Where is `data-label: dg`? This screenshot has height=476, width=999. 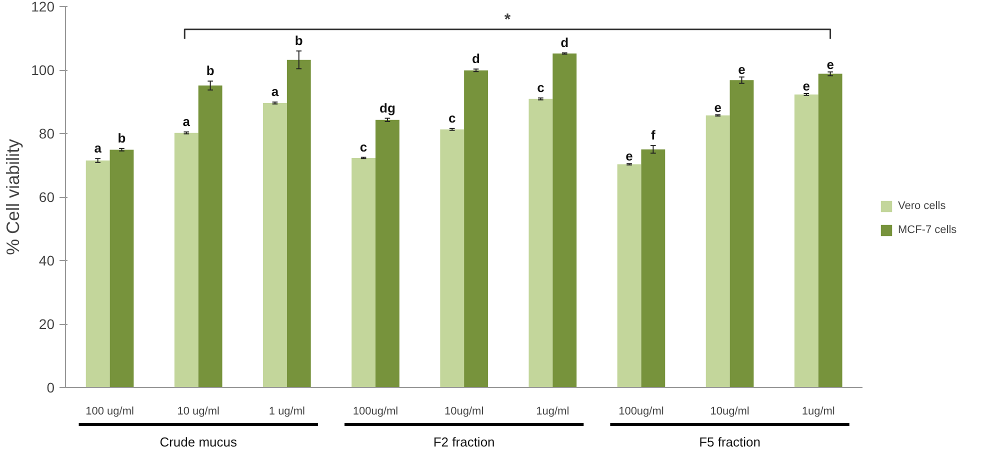 data-label: dg is located at coordinates (388, 108).